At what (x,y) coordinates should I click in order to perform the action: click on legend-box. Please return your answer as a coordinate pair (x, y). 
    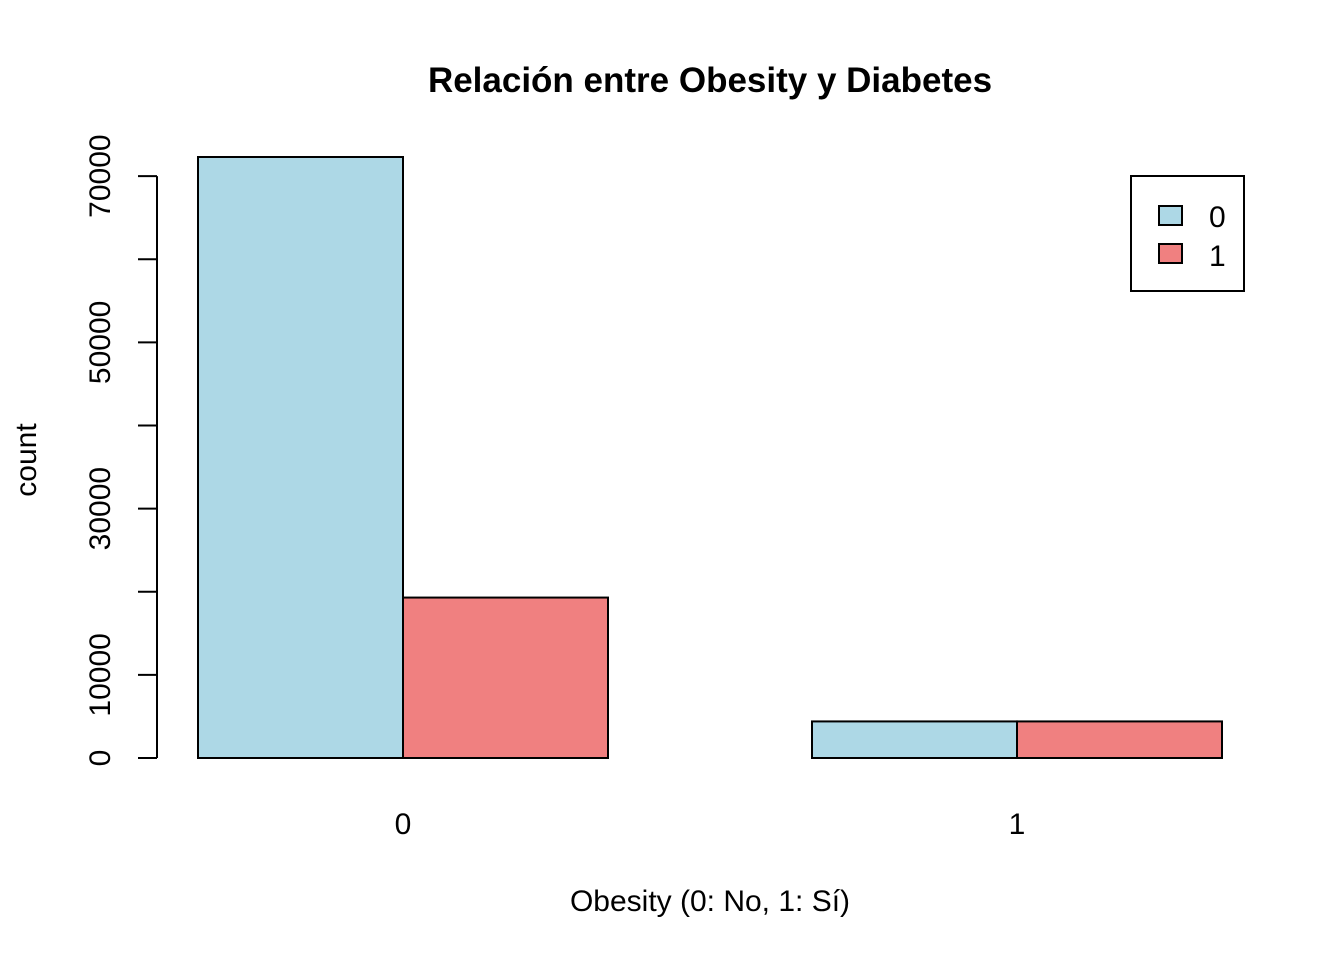
    Looking at the image, I should click on (1187, 233).